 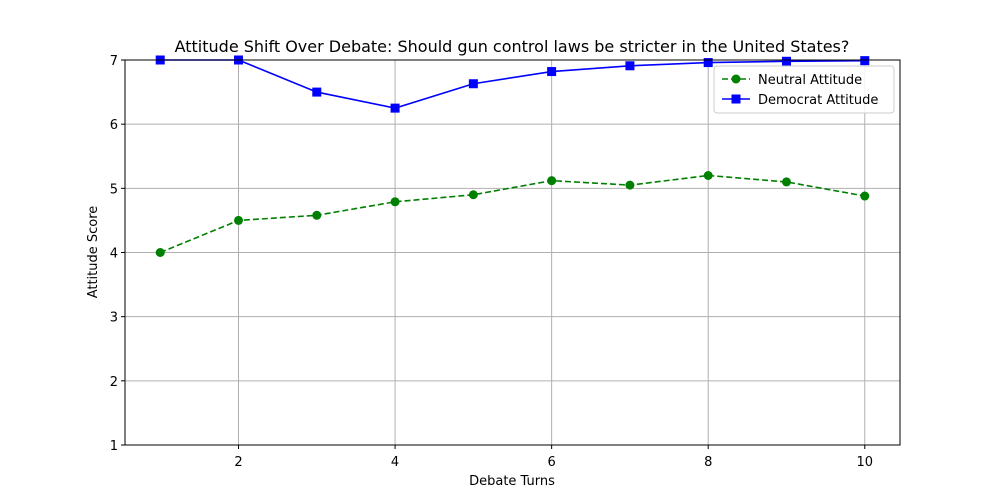 What do you see at coordinates (114, 382) in the screenshot?
I see `y-tick-label: 2` at bounding box center [114, 382].